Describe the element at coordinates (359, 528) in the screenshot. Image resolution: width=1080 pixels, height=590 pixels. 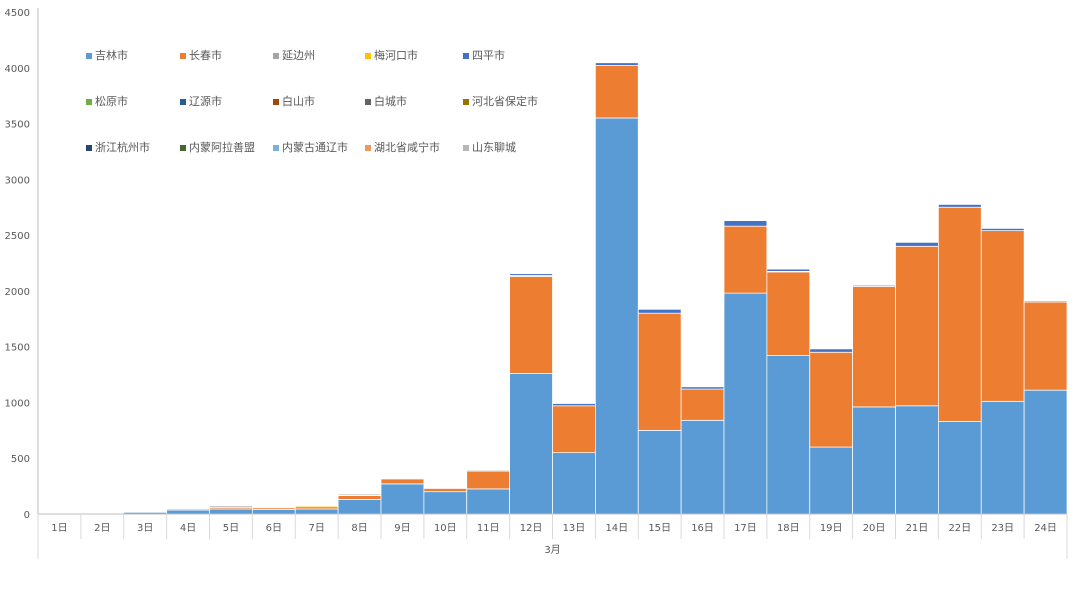
I see `x-tick-label: 8日` at that location.